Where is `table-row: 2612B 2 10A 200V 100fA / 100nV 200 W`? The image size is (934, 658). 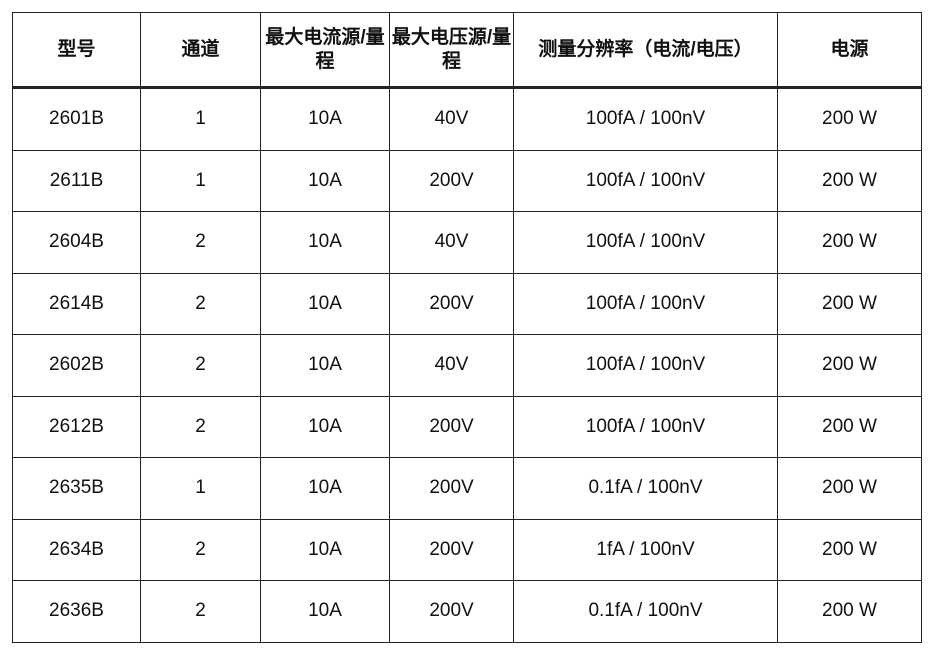 table-row: 2612B 2 10A 200V 100fA / 100nV 200 W is located at coordinates (467, 426).